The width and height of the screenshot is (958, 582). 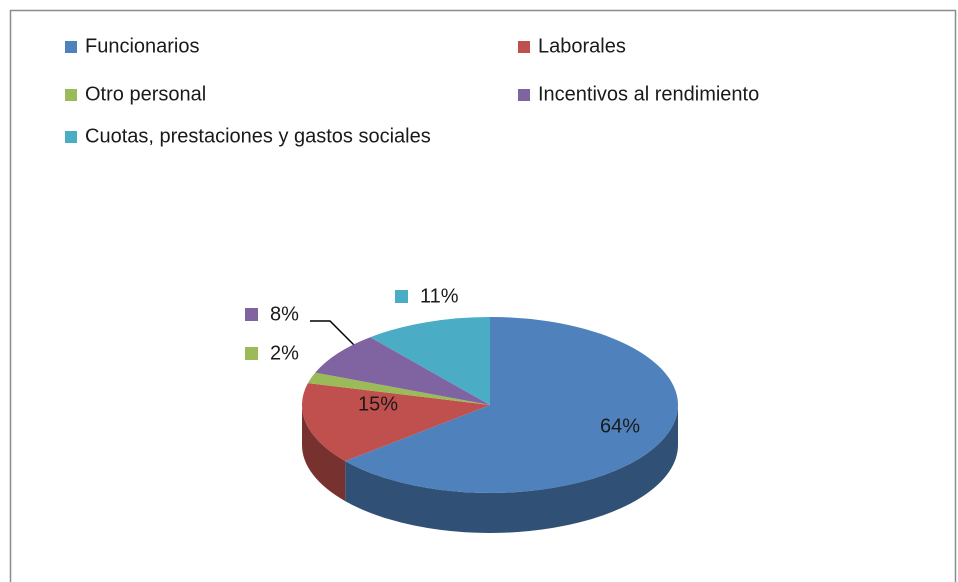 I want to click on leader-line, so click(x=333, y=334).